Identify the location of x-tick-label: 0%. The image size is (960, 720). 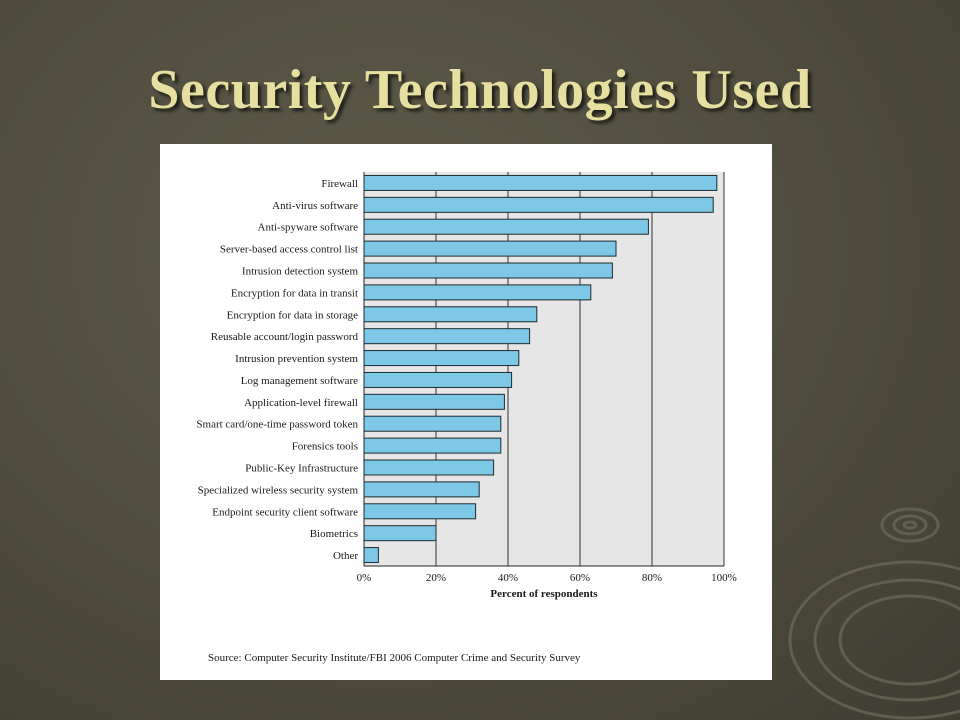
(364, 578).